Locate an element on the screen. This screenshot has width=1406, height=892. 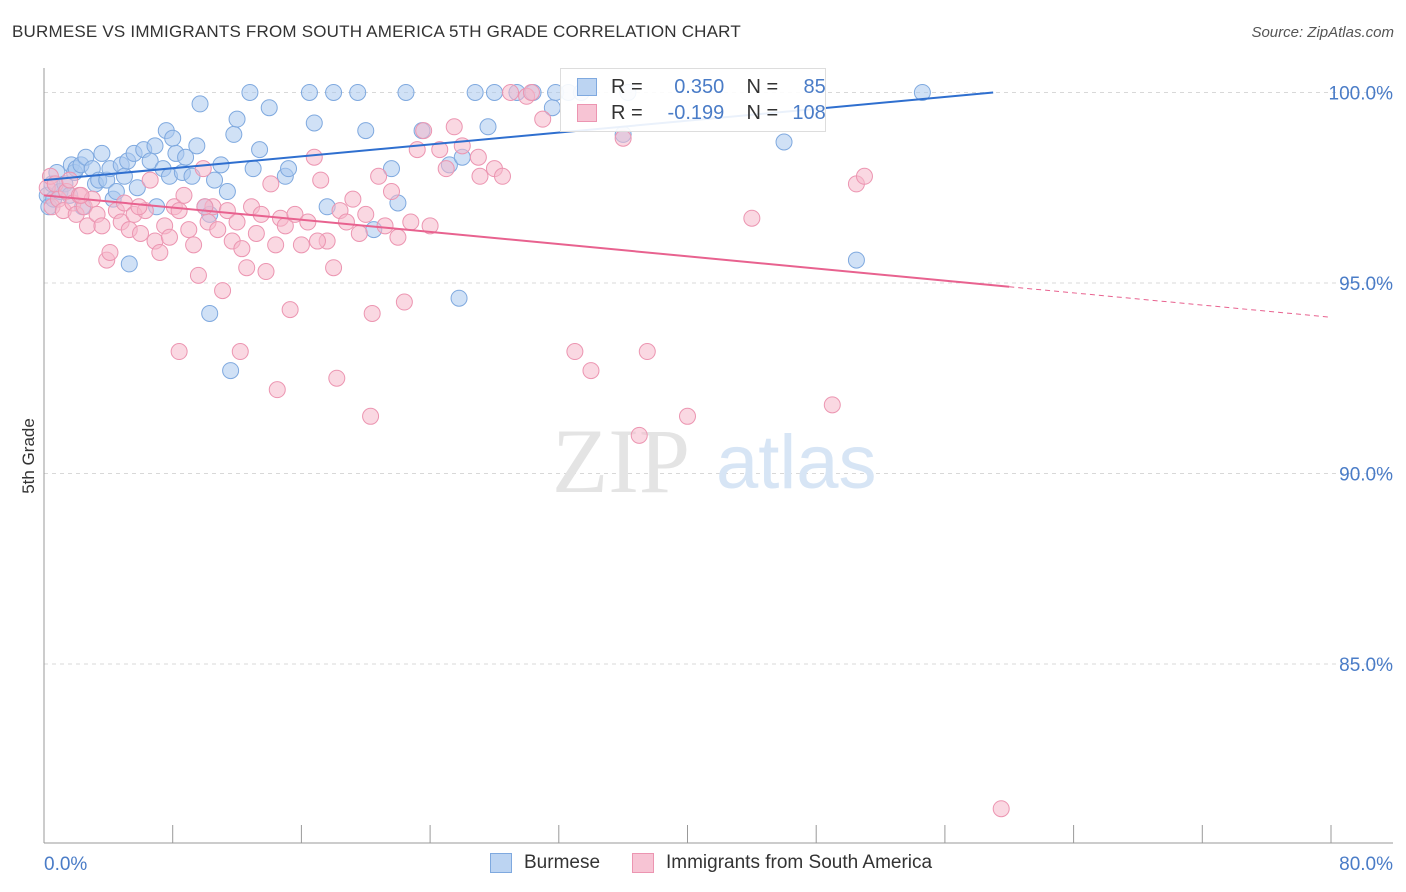
legend-label-burmese: Burmese is located at coordinates (562, 862).